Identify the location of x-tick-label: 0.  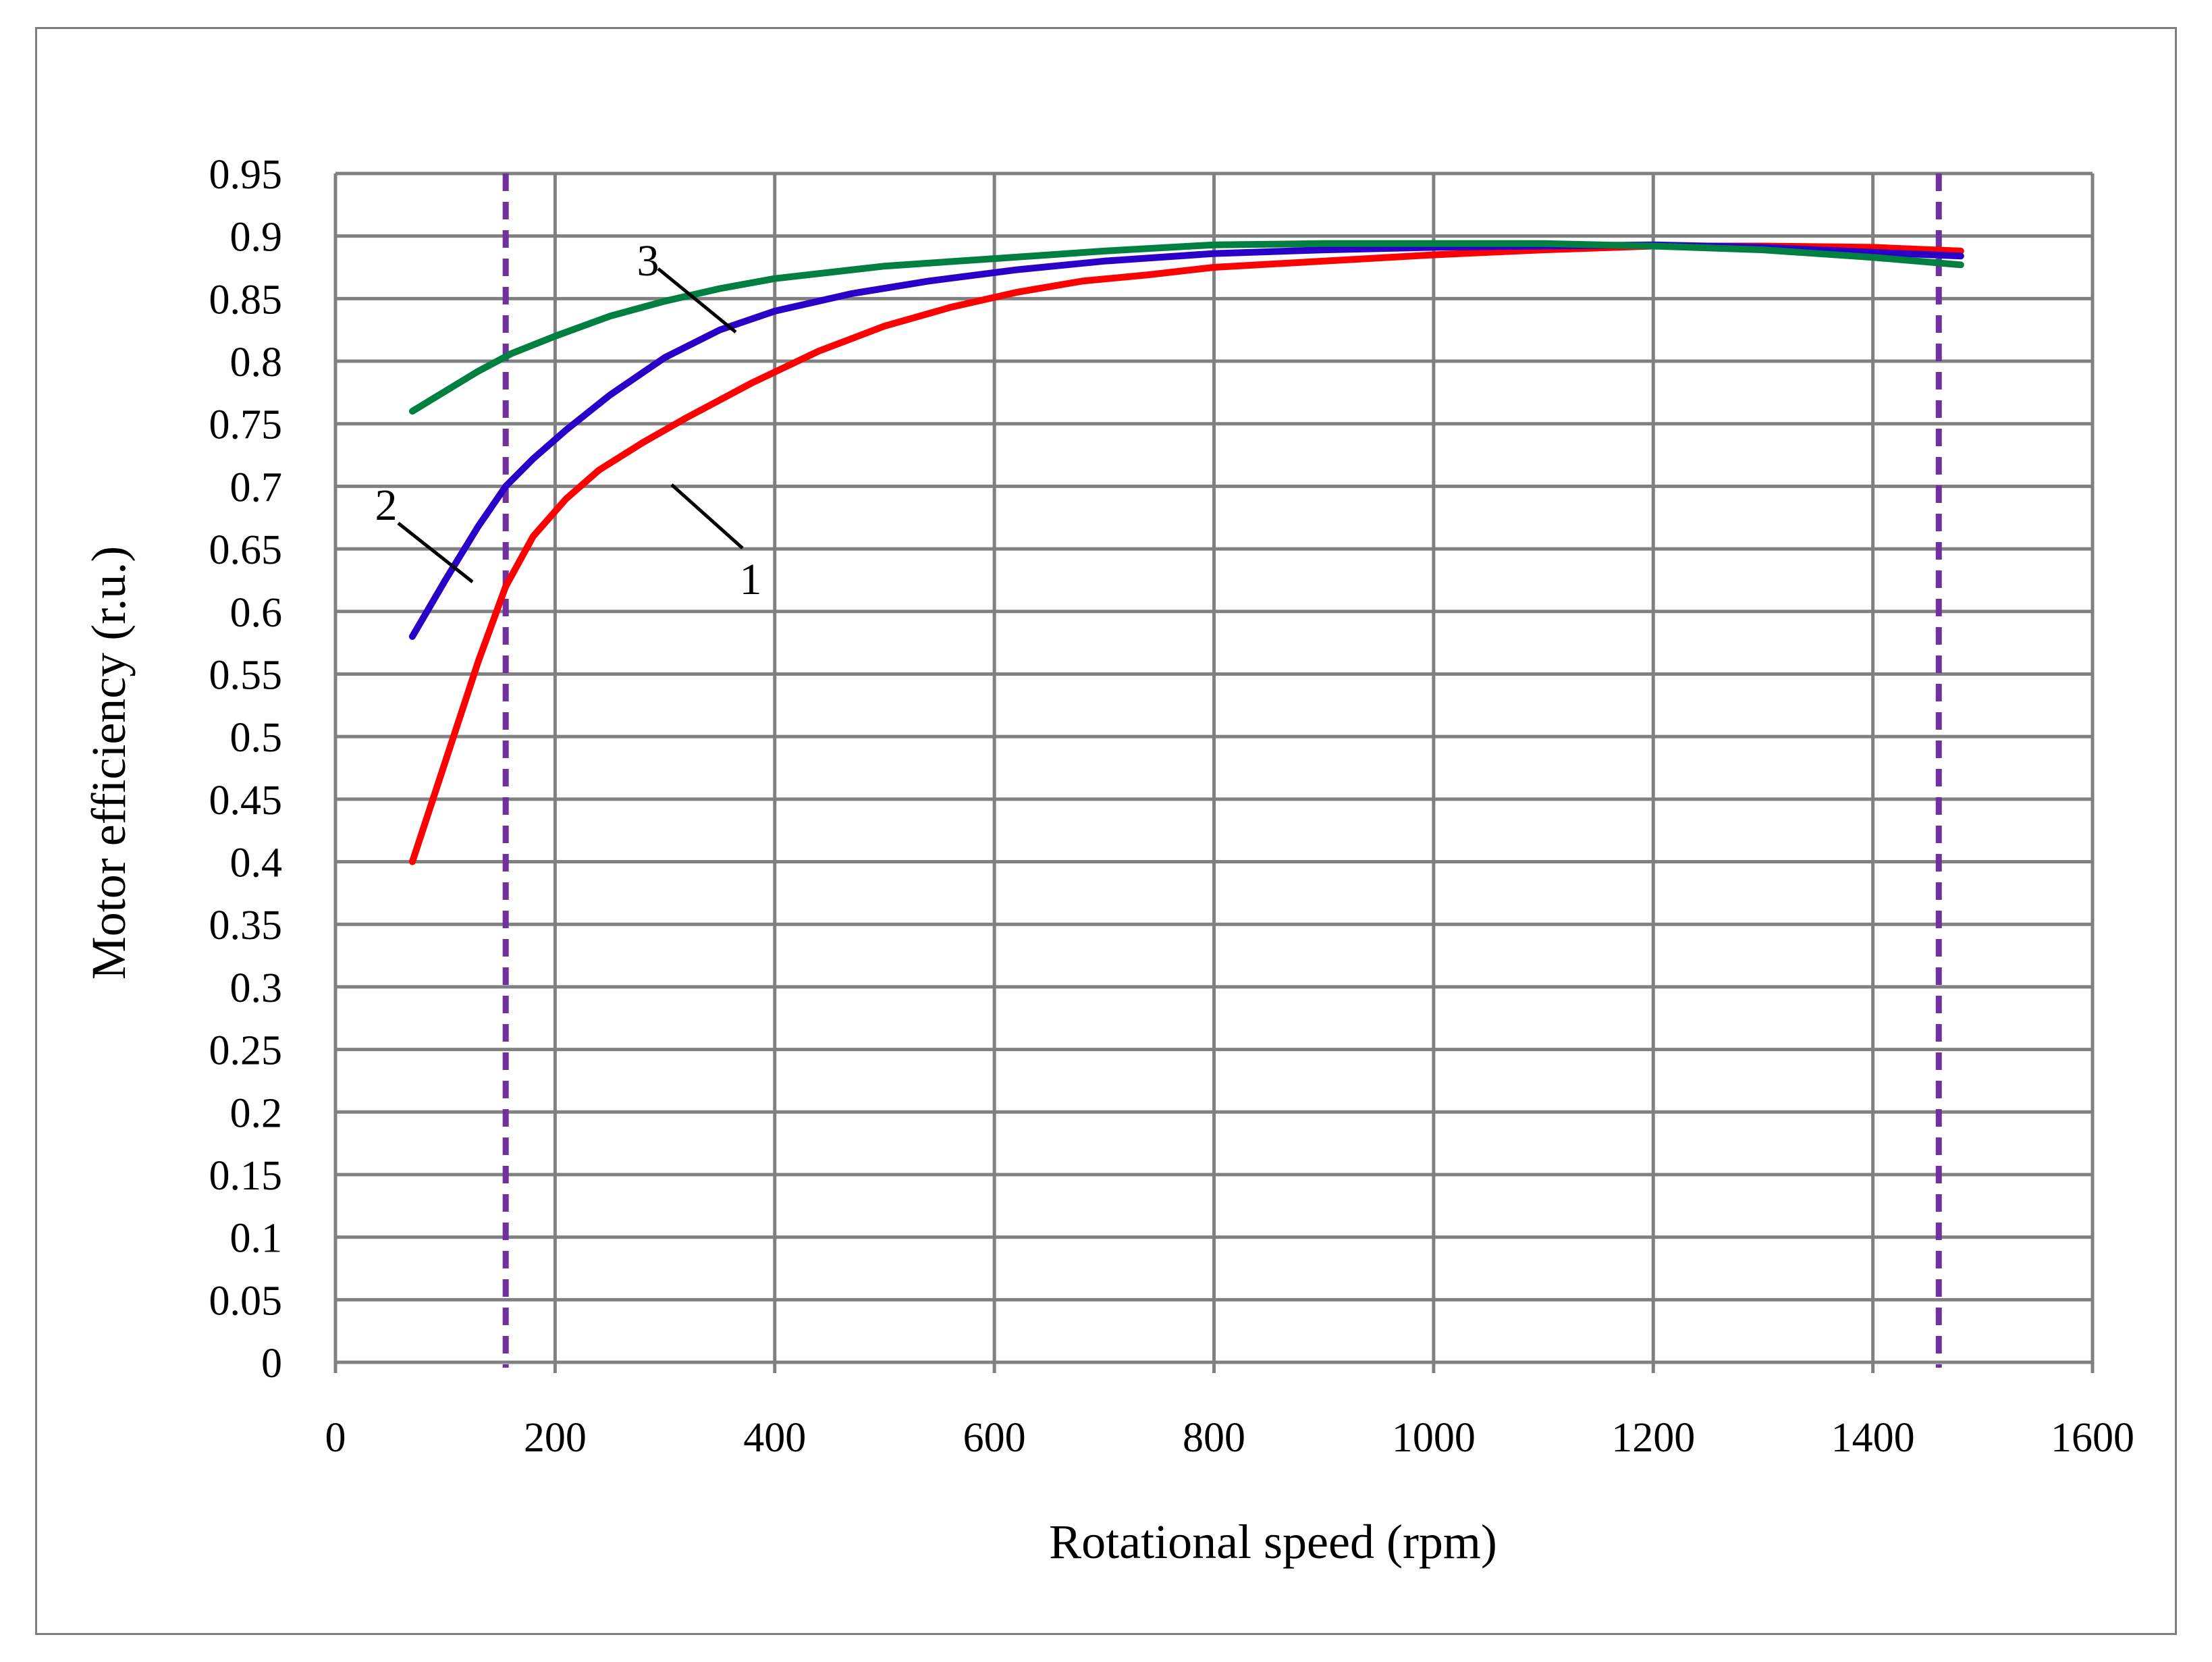
(335, 1438).